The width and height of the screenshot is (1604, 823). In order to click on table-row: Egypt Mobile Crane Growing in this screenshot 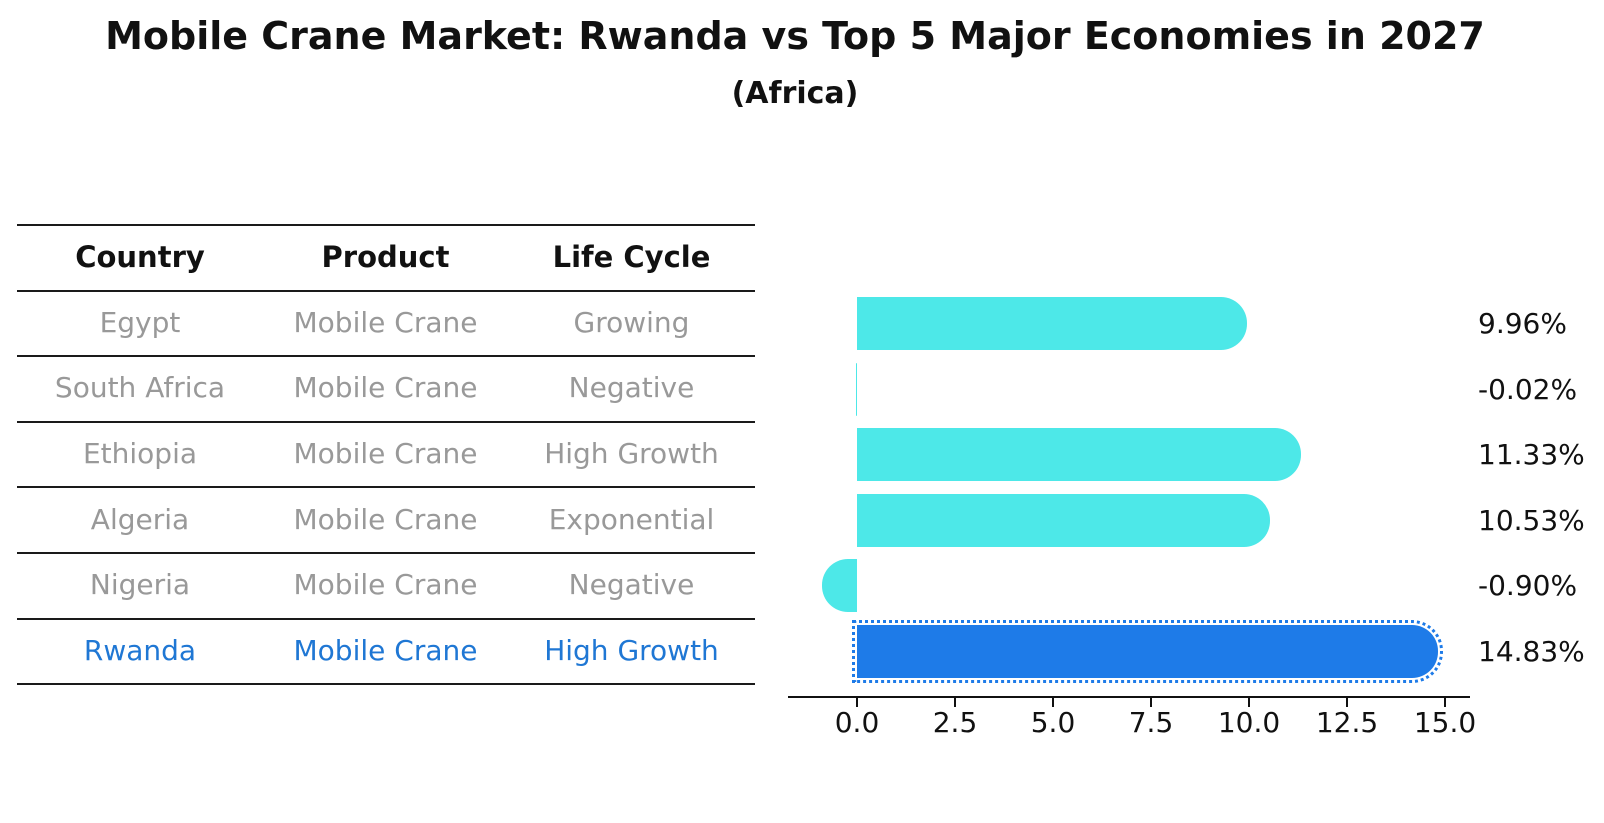, I will do `click(386, 323)`.